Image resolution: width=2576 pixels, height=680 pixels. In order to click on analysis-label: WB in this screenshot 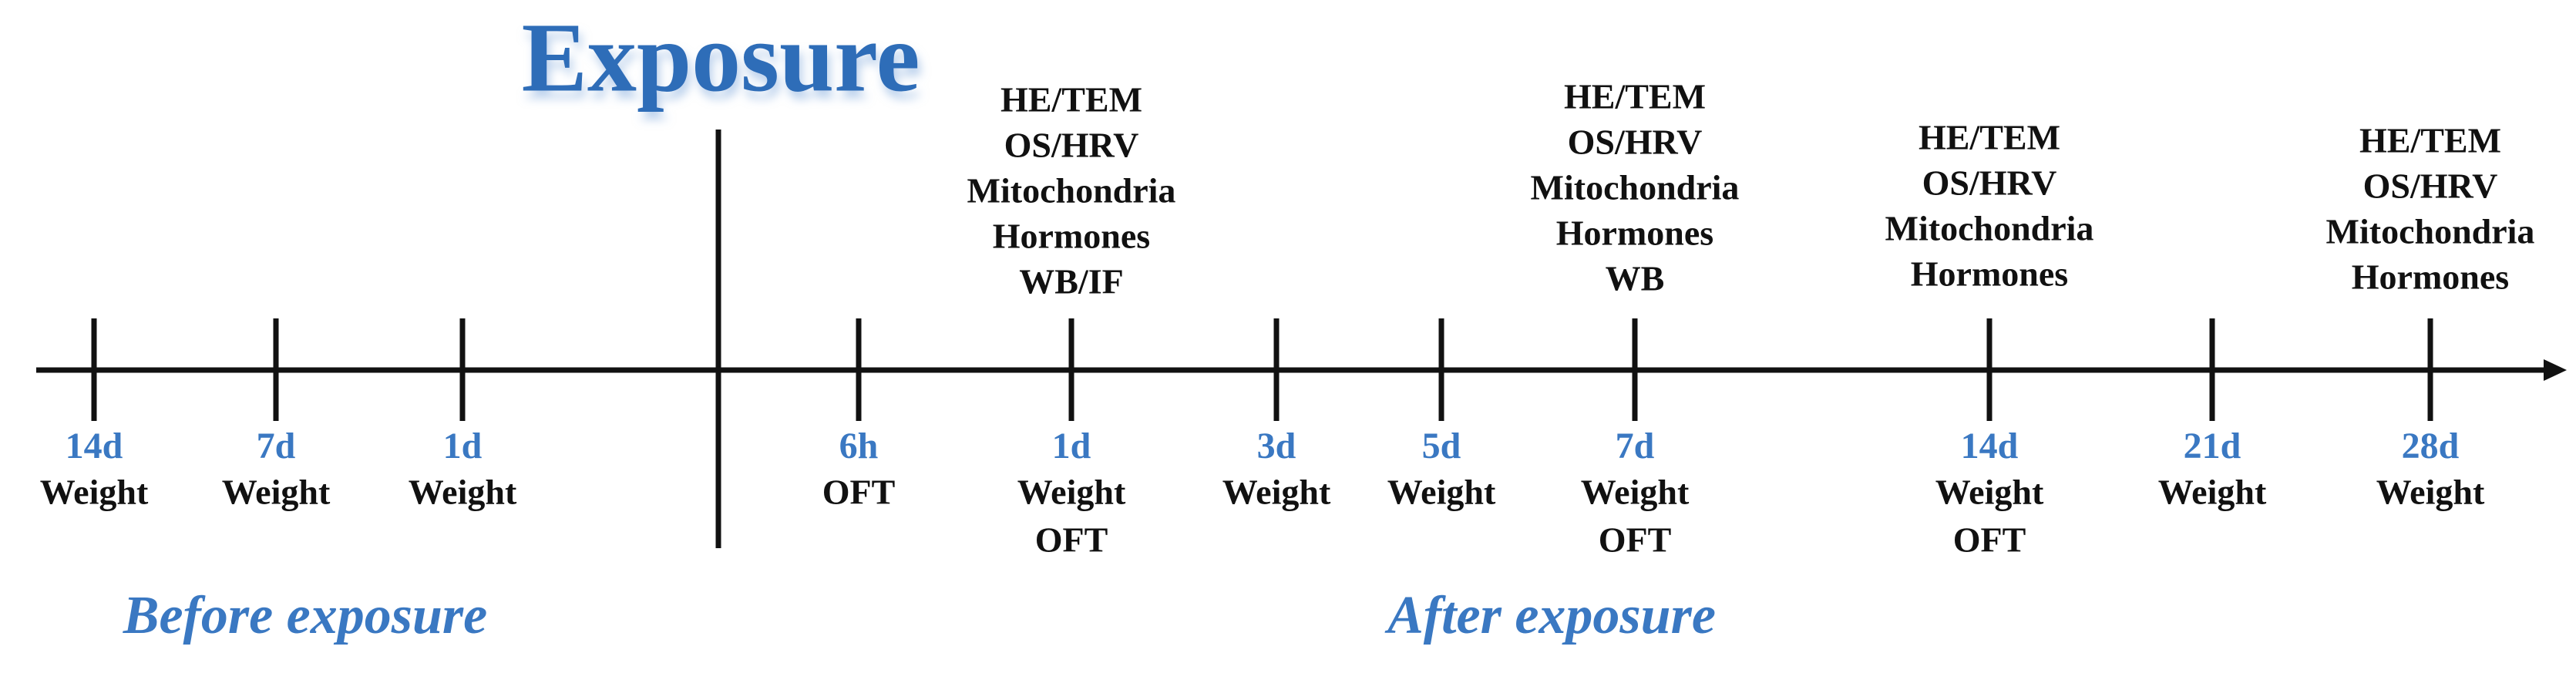, I will do `click(1635, 278)`.